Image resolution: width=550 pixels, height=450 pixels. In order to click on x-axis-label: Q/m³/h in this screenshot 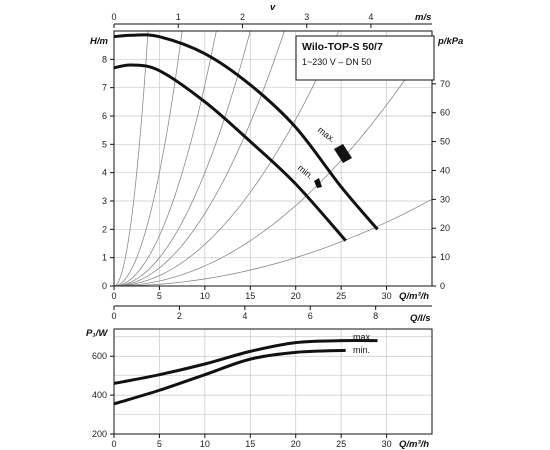, I will do `click(414, 296)`.